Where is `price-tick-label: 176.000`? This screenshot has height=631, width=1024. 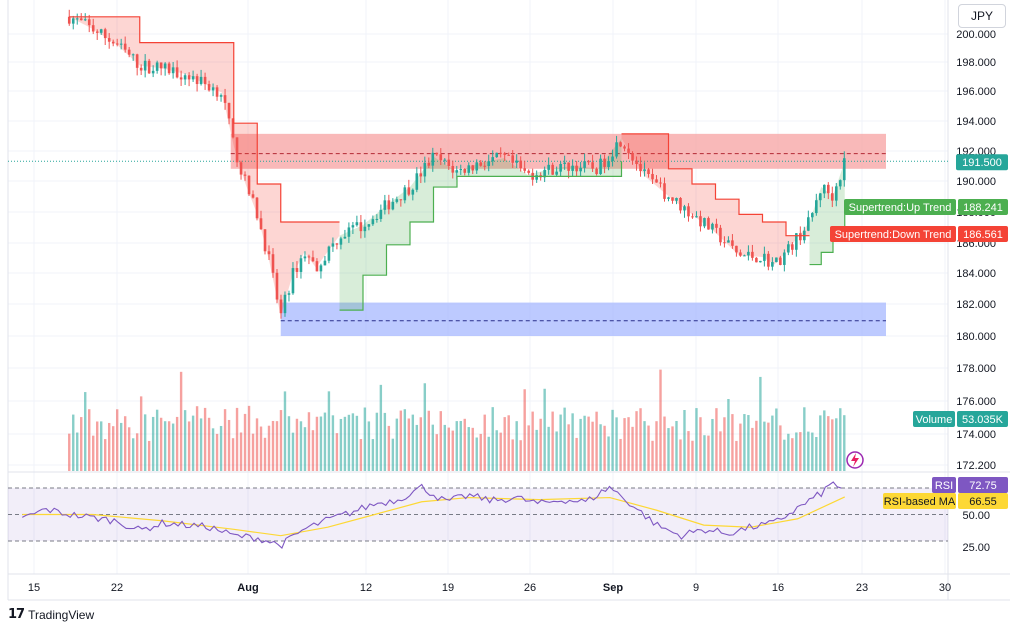 price-tick-label: 176.000 is located at coordinates (976, 402).